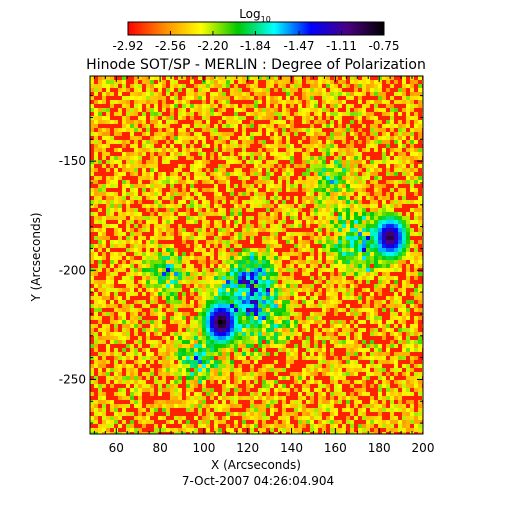 This screenshot has height=512, width=512. I want to click on colorbar-ticks: -2.92 -2.56 -2.20 -1.84 -1.47 -1.11 -0.75, so click(256, 42).